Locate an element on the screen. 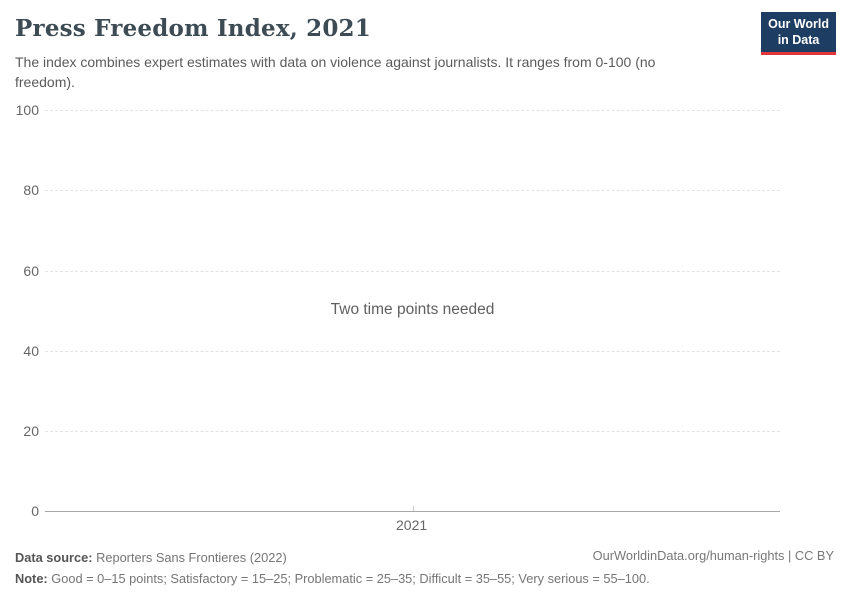  owid-logo-line1: Our World is located at coordinates (798, 24).